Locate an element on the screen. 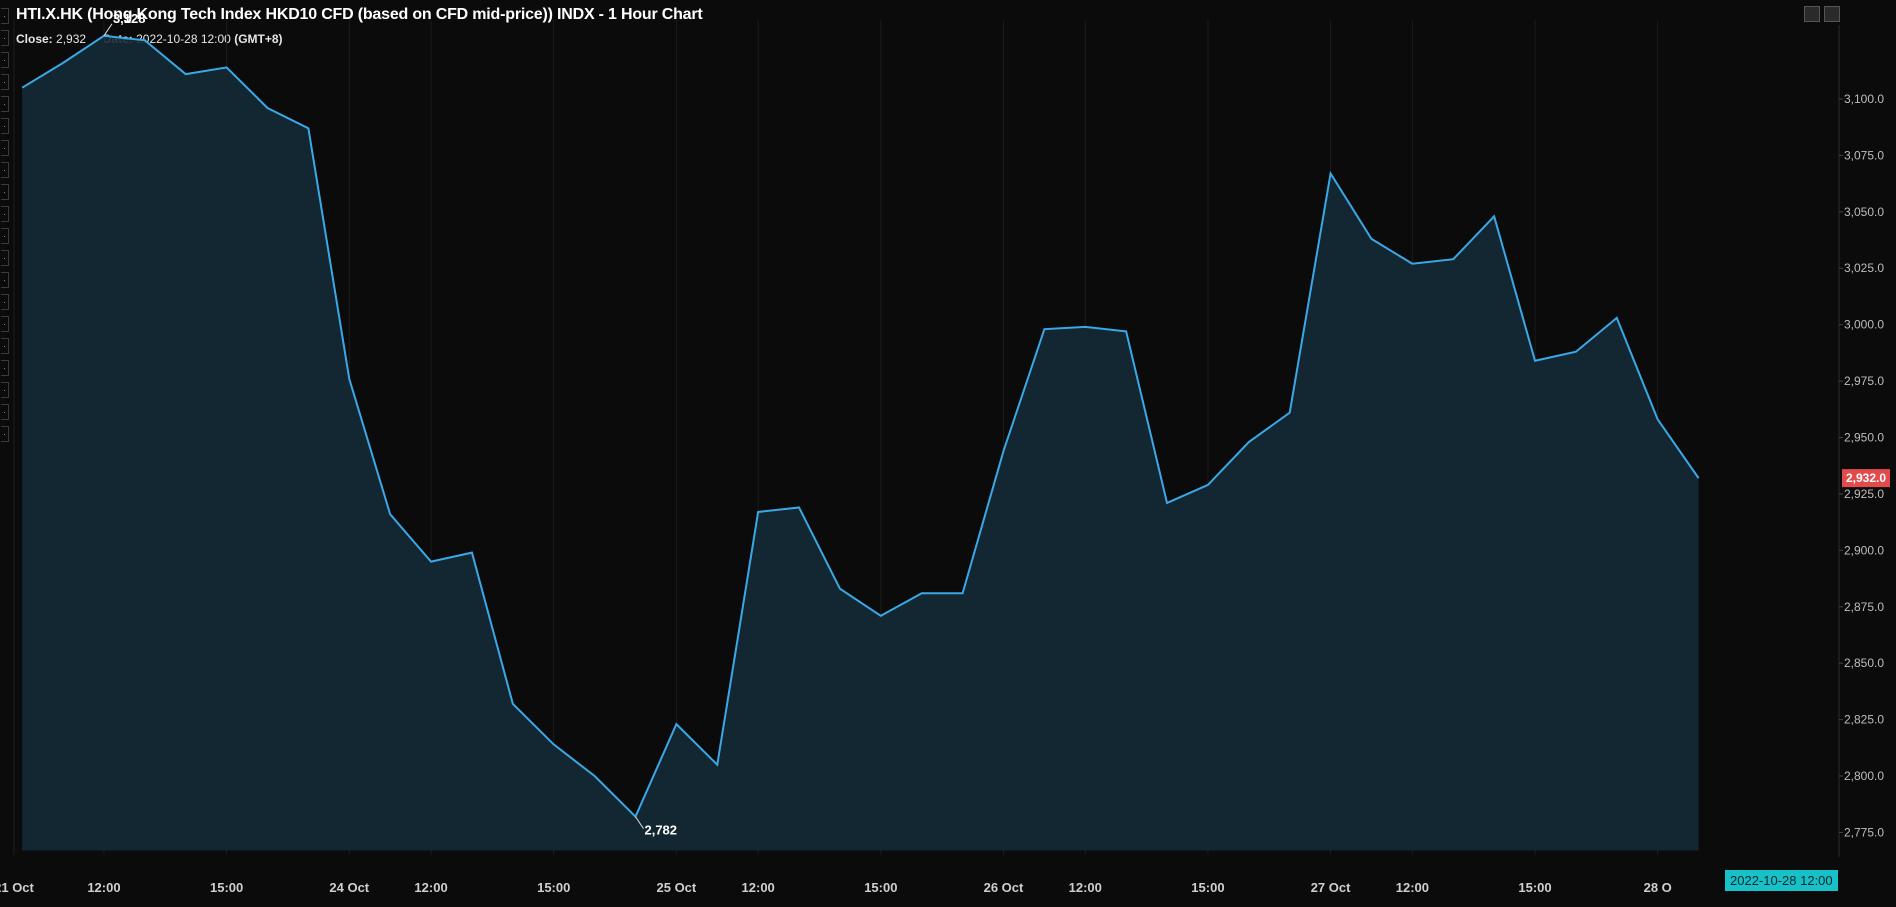 The width and height of the screenshot is (1896, 907). x-tick-label: 24 Oct is located at coordinates (349, 887).